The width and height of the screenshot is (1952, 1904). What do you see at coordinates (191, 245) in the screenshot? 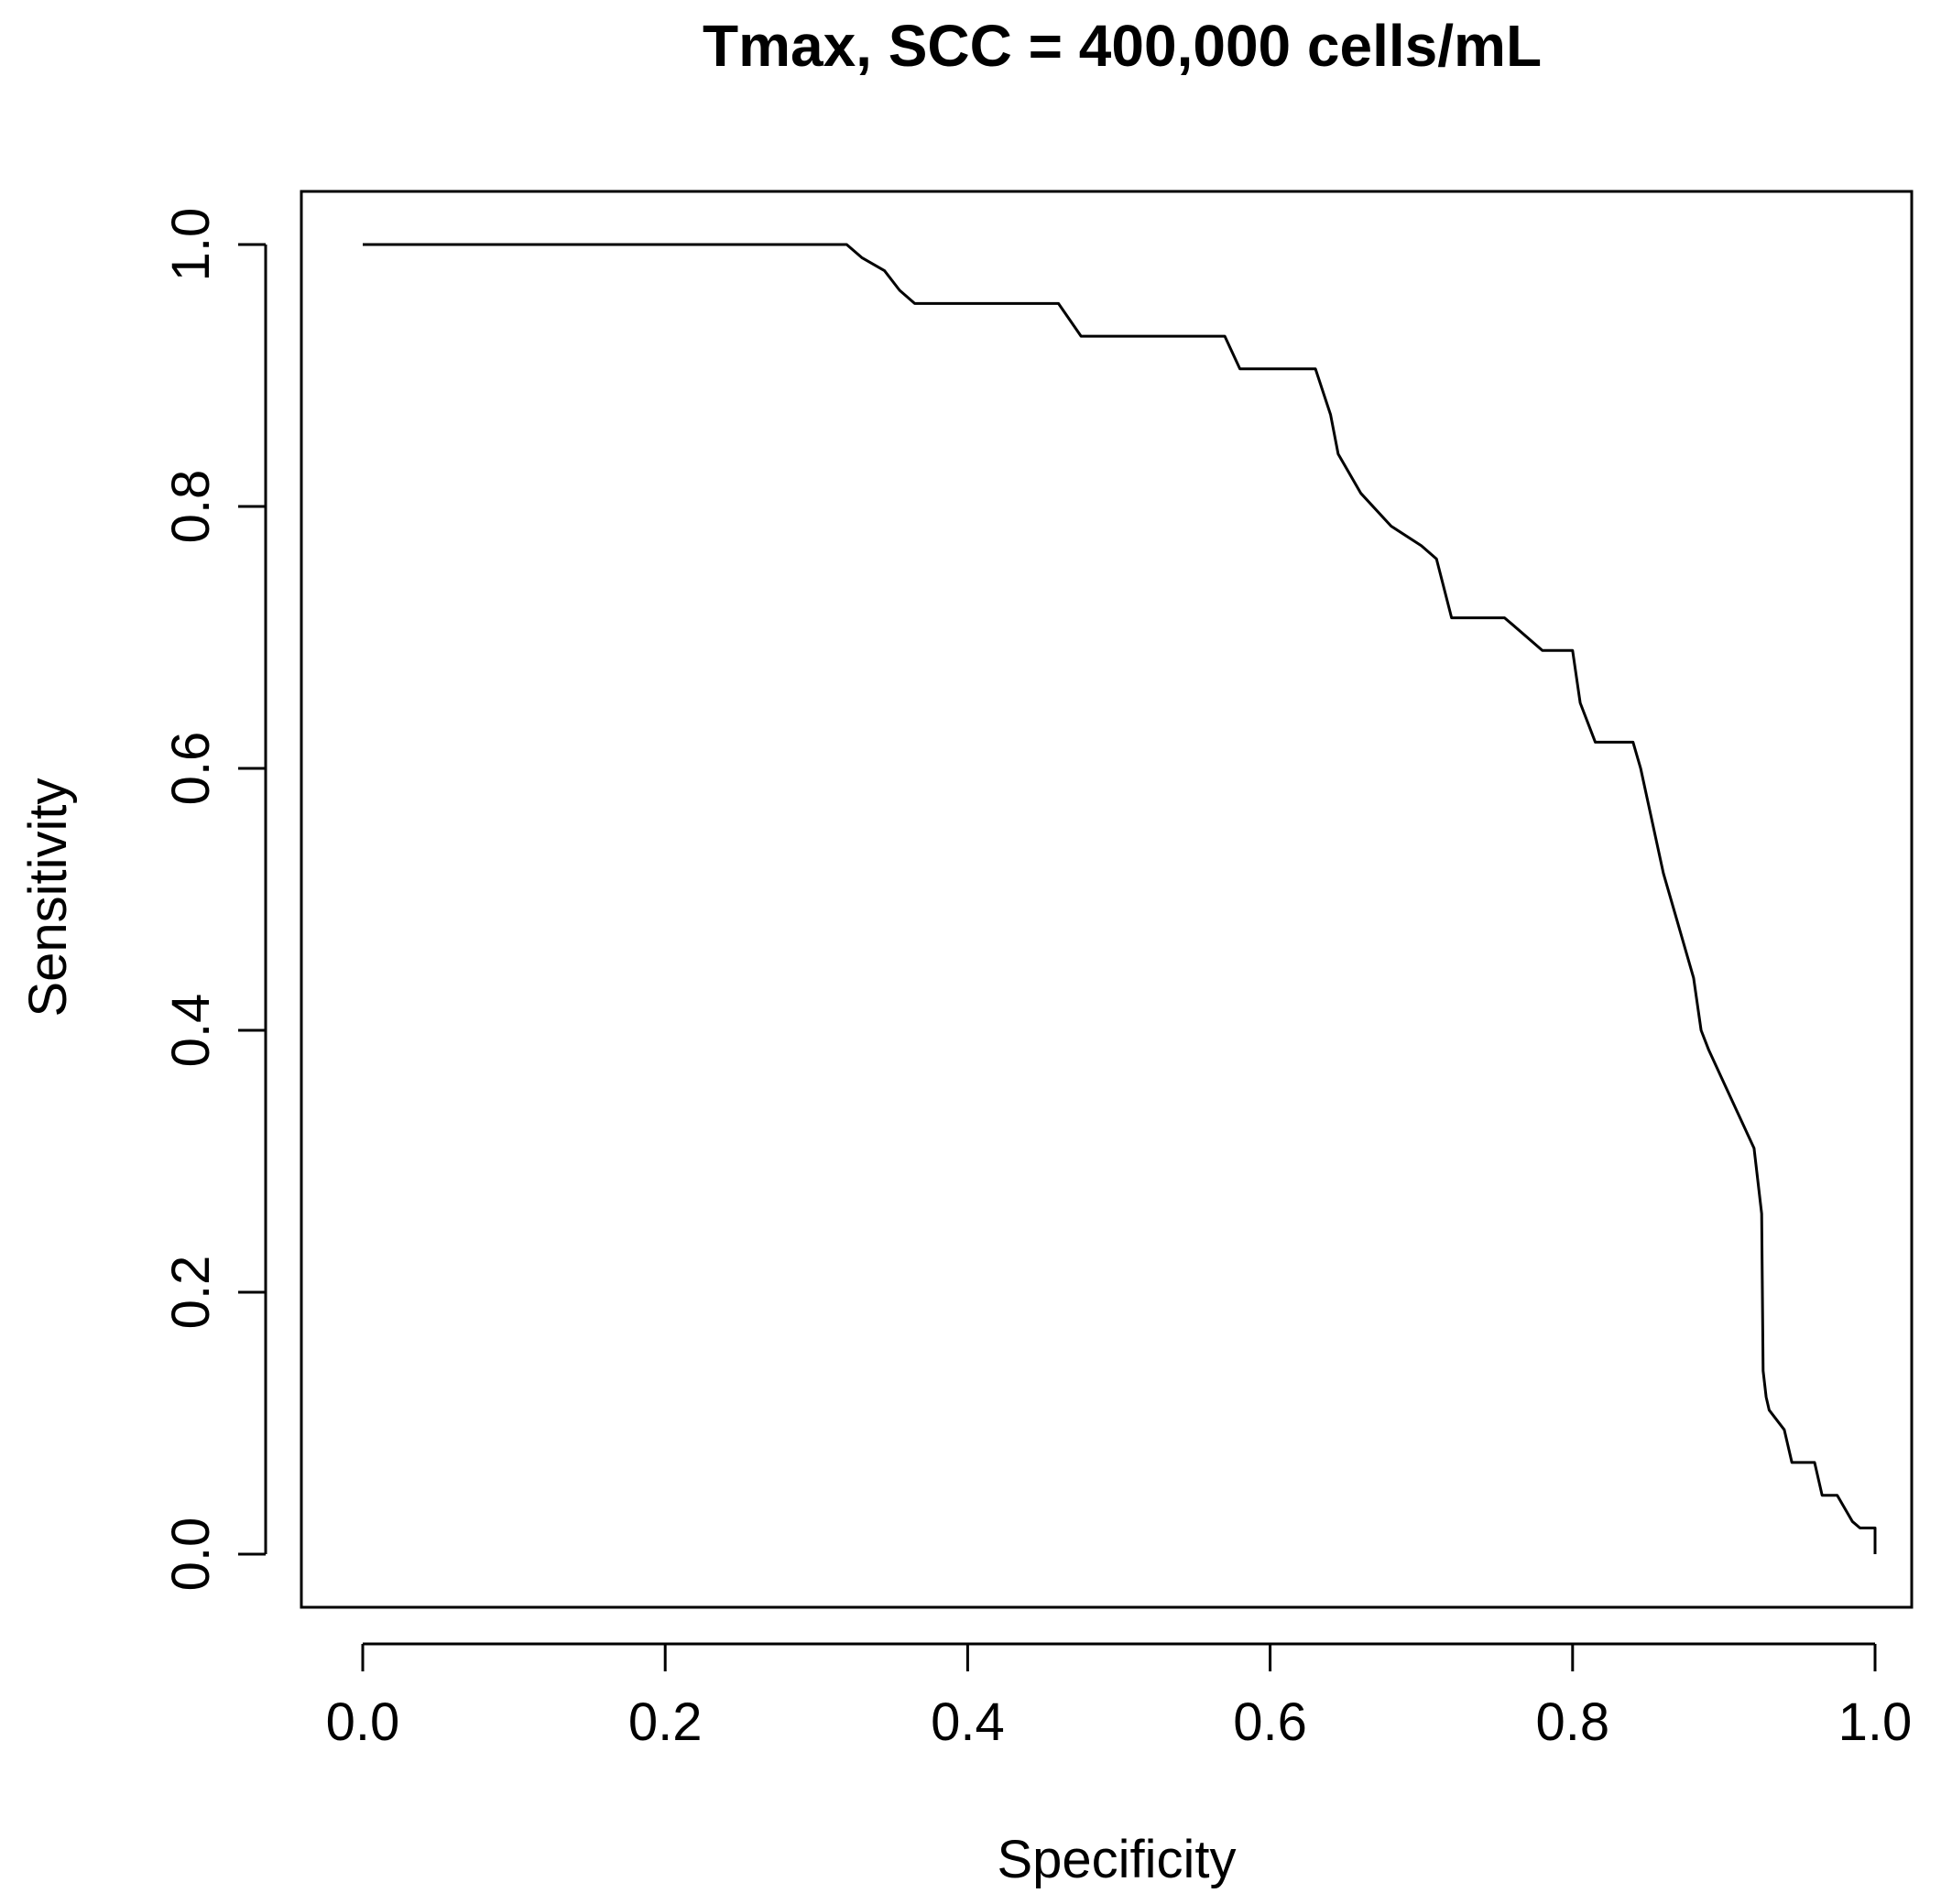
I see `y-tick-label: 1.0` at bounding box center [191, 245].